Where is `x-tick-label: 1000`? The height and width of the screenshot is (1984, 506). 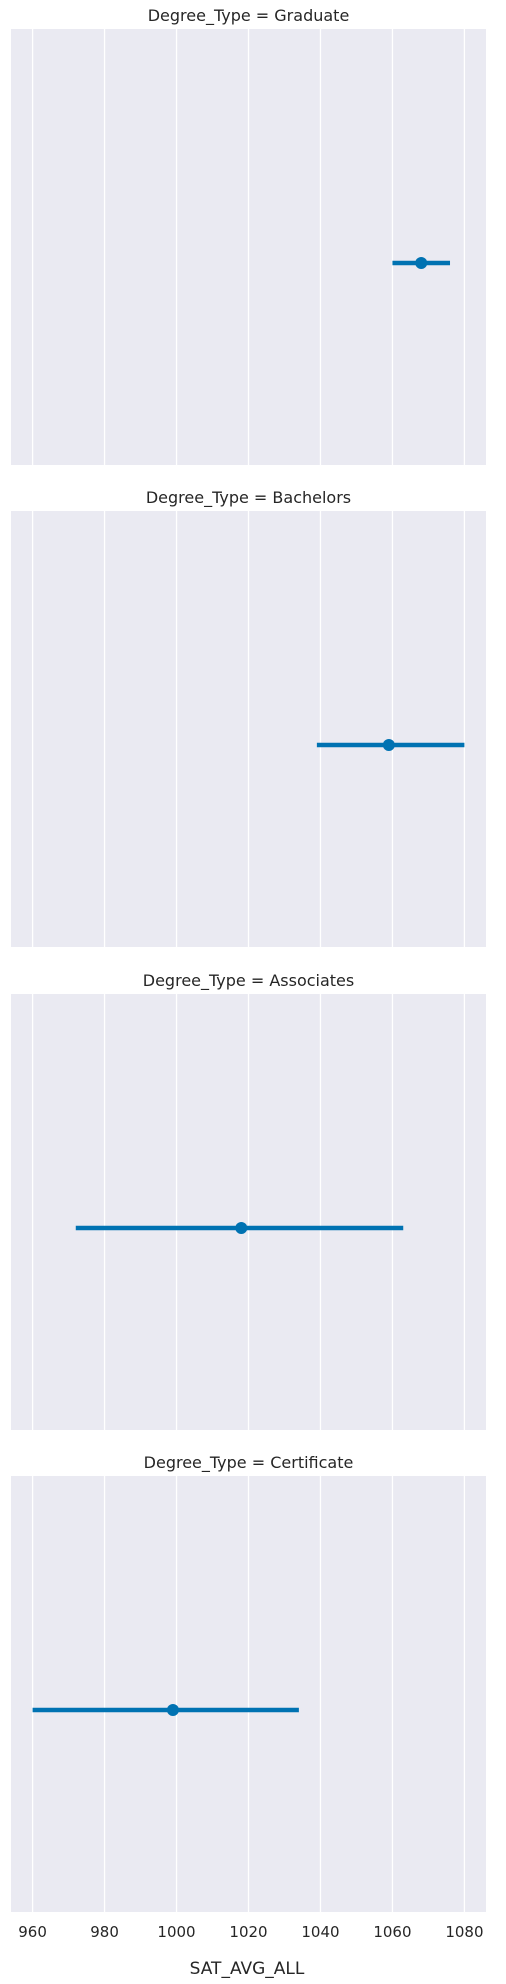 x-tick-label: 1000 is located at coordinates (176, 1932).